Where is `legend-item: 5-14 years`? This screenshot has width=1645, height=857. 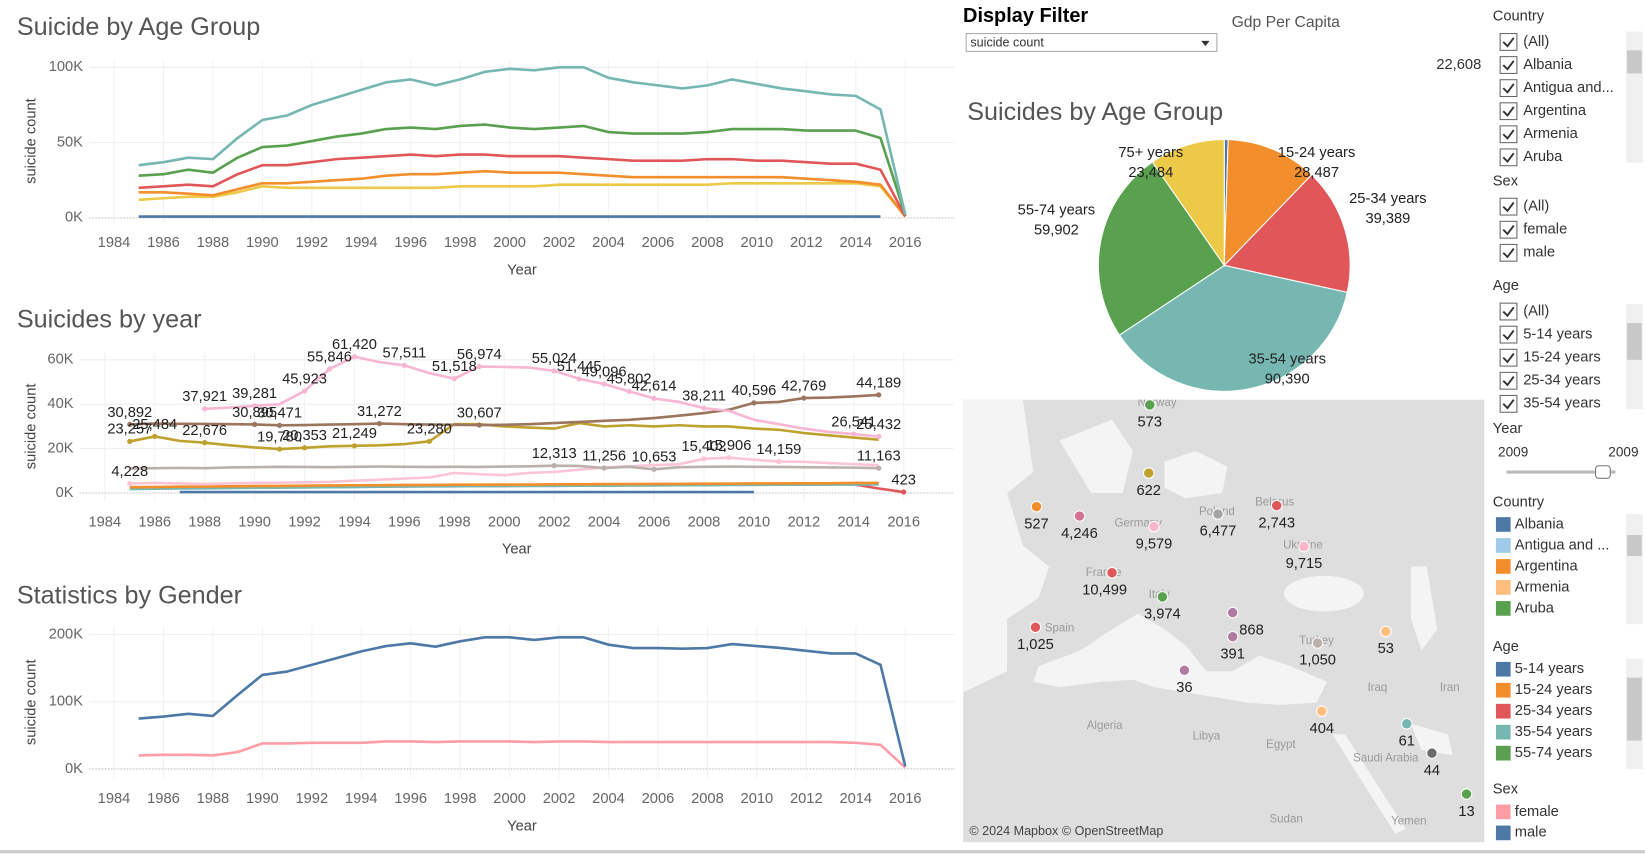
legend-item: 5-14 years is located at coordinates (1549, 669).